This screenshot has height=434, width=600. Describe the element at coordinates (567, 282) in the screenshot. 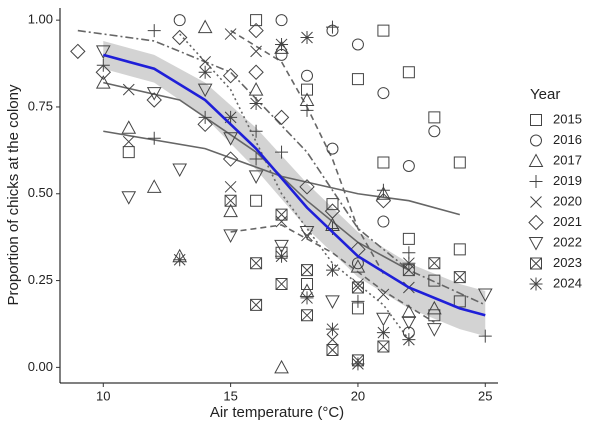

I see `legend-label: 2024` at that location.